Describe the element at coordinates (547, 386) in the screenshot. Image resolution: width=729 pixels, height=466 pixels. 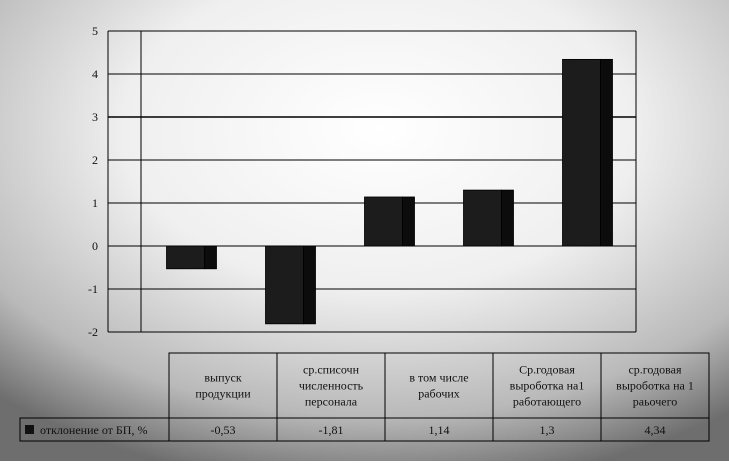
I see `category-label: Ср.годовая выроботка на1 работающего` at that location.